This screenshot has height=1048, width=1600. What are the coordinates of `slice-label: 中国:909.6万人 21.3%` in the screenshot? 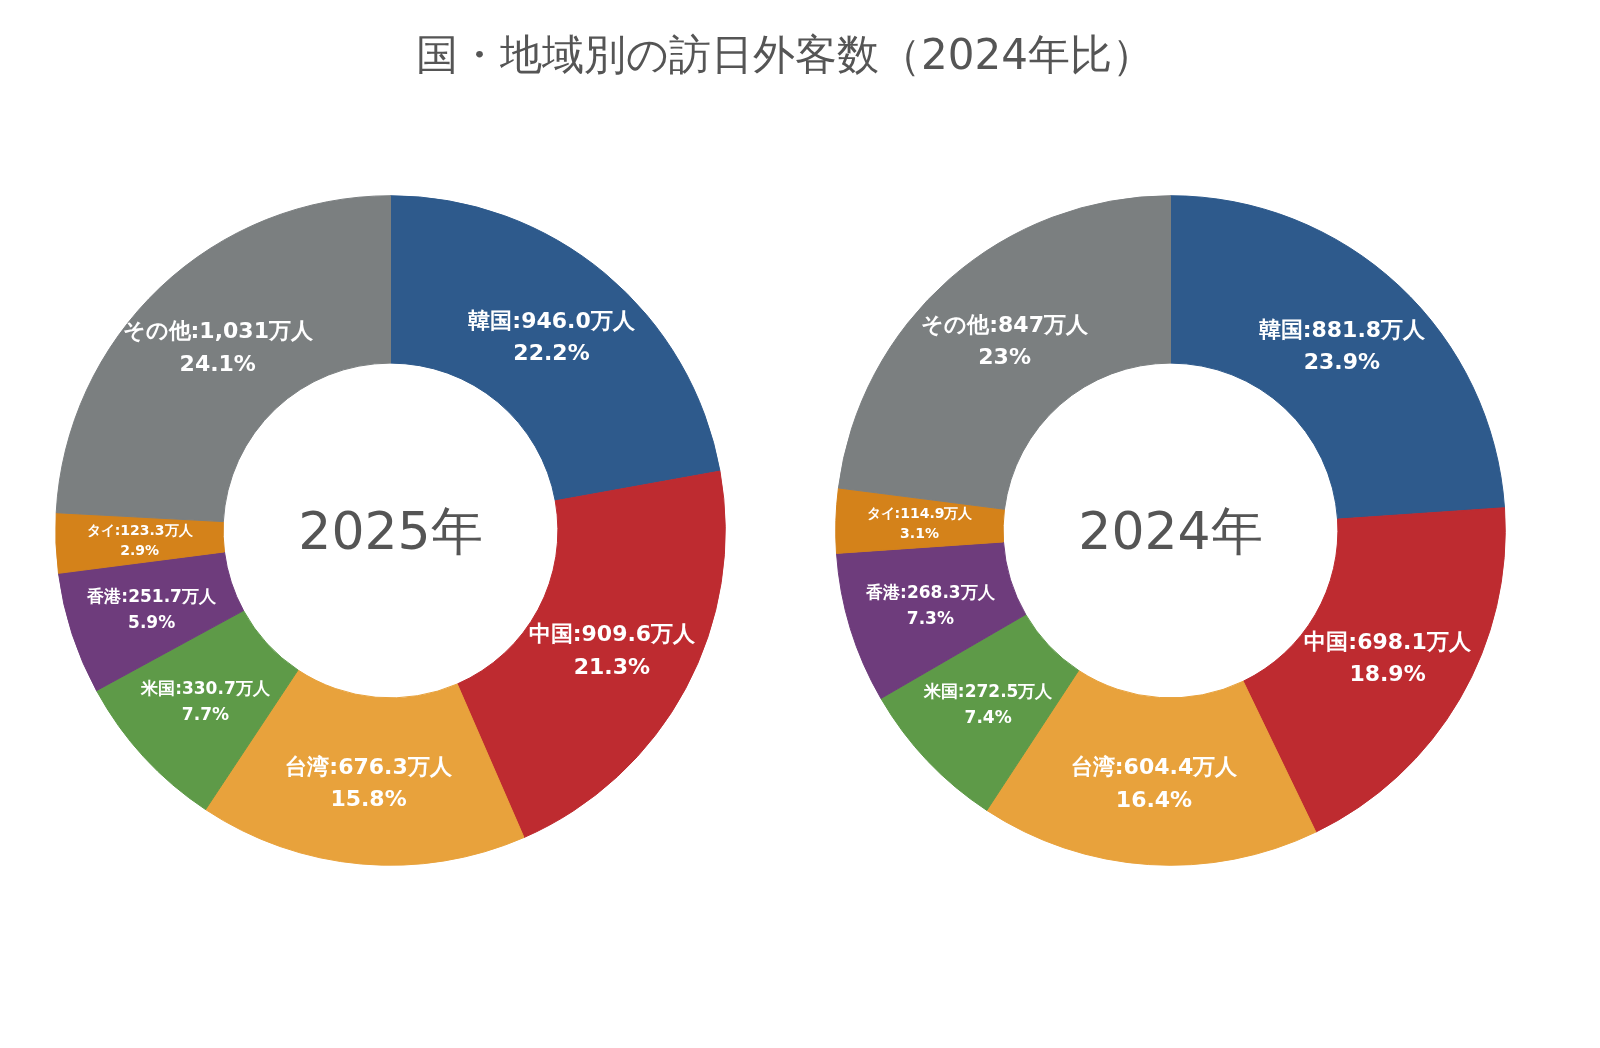 It's located at (612, 650).